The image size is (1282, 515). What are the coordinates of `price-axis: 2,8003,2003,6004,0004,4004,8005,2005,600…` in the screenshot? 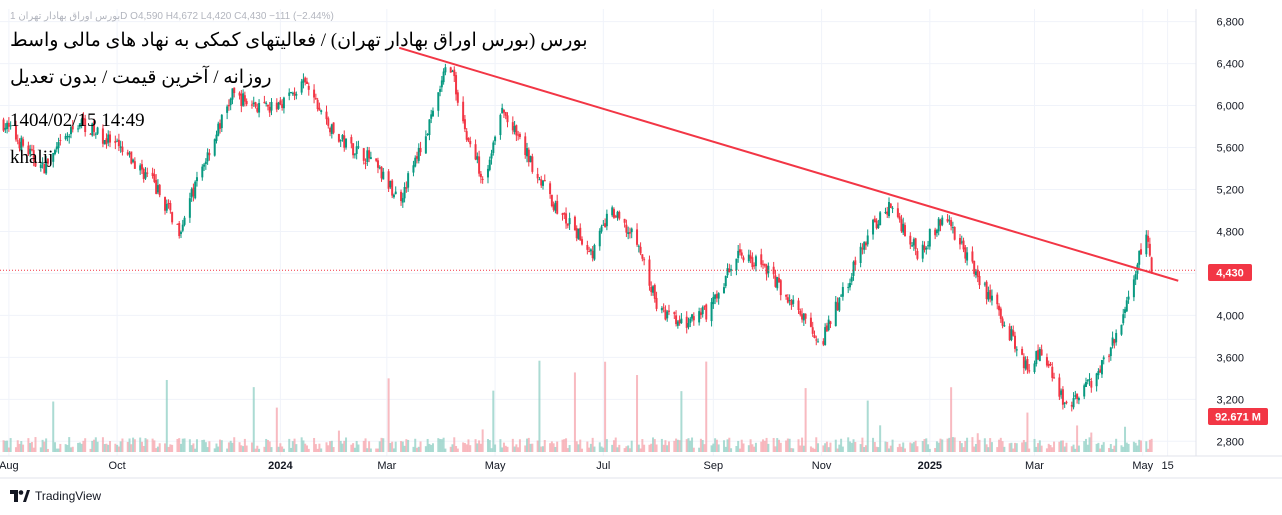 It's located at (1230, 233).